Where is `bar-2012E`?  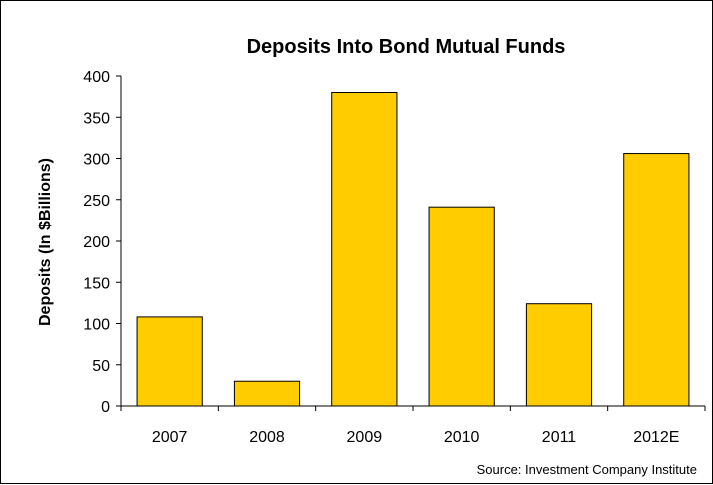
bar-2012E is located at coordinates (656, 280).